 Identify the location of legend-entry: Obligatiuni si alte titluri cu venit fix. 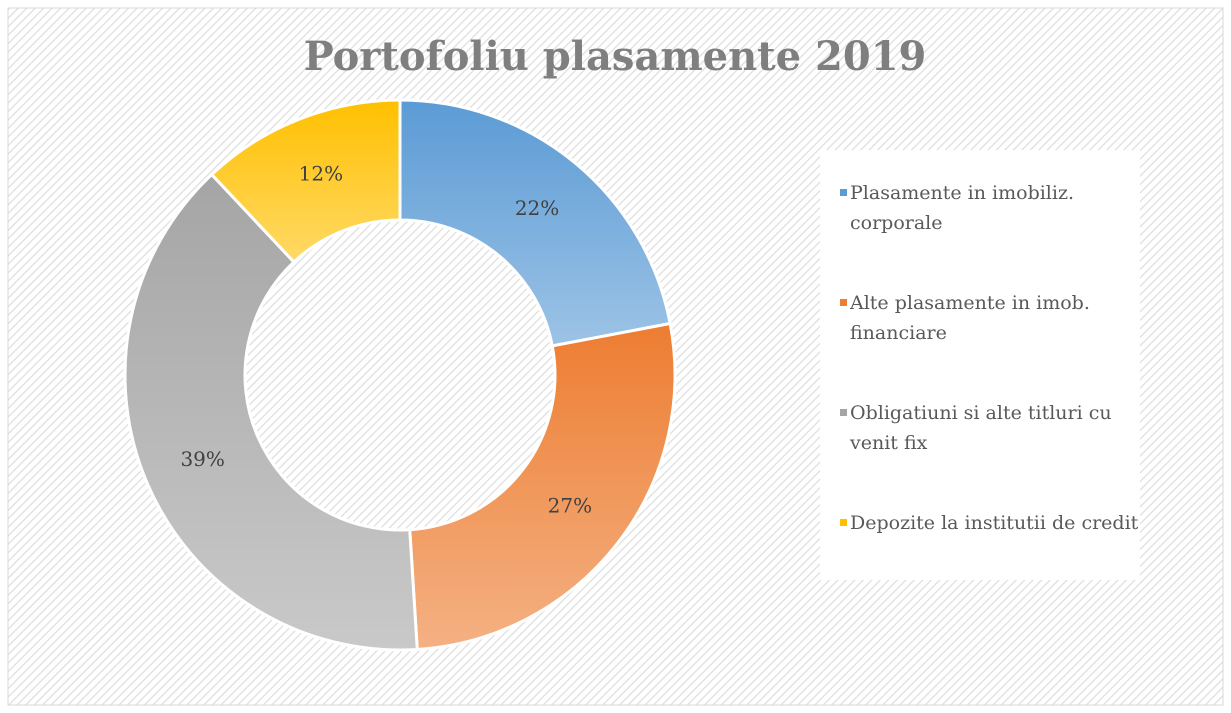
(990, 428).